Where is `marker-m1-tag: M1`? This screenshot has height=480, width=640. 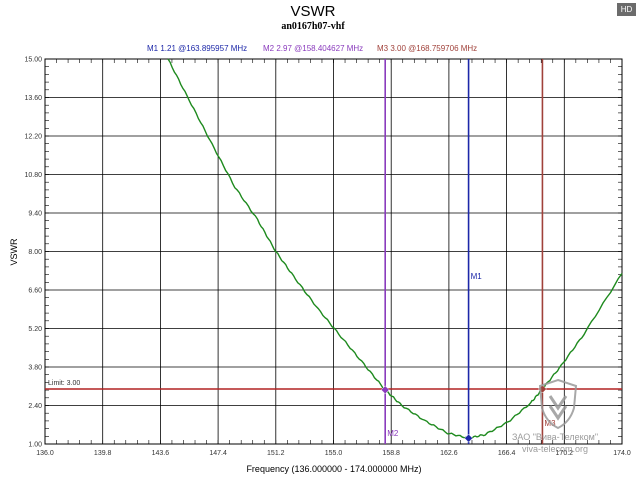
marker-m1-tag: M1 is located at coordinates (477, 276).